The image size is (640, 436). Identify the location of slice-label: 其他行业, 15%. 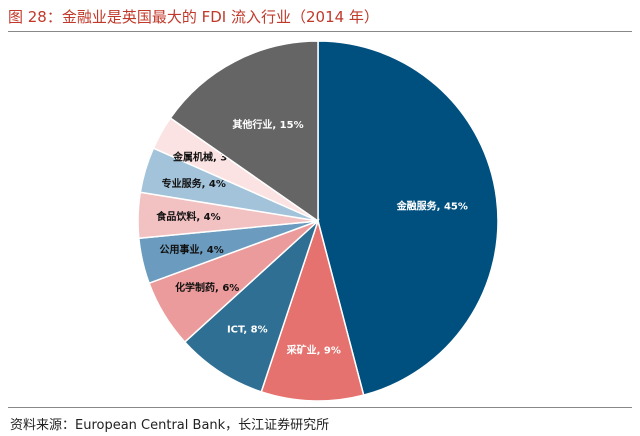
(267, 124).